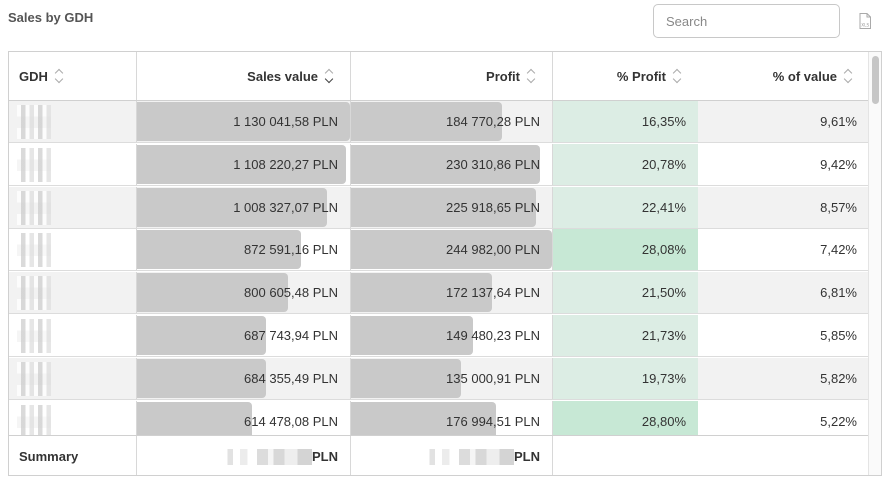  What do you see at coordinates (625, 164) in the screenshot?
I see `pct-profit-cell: 20,78%` at bounding box center [625, 164].